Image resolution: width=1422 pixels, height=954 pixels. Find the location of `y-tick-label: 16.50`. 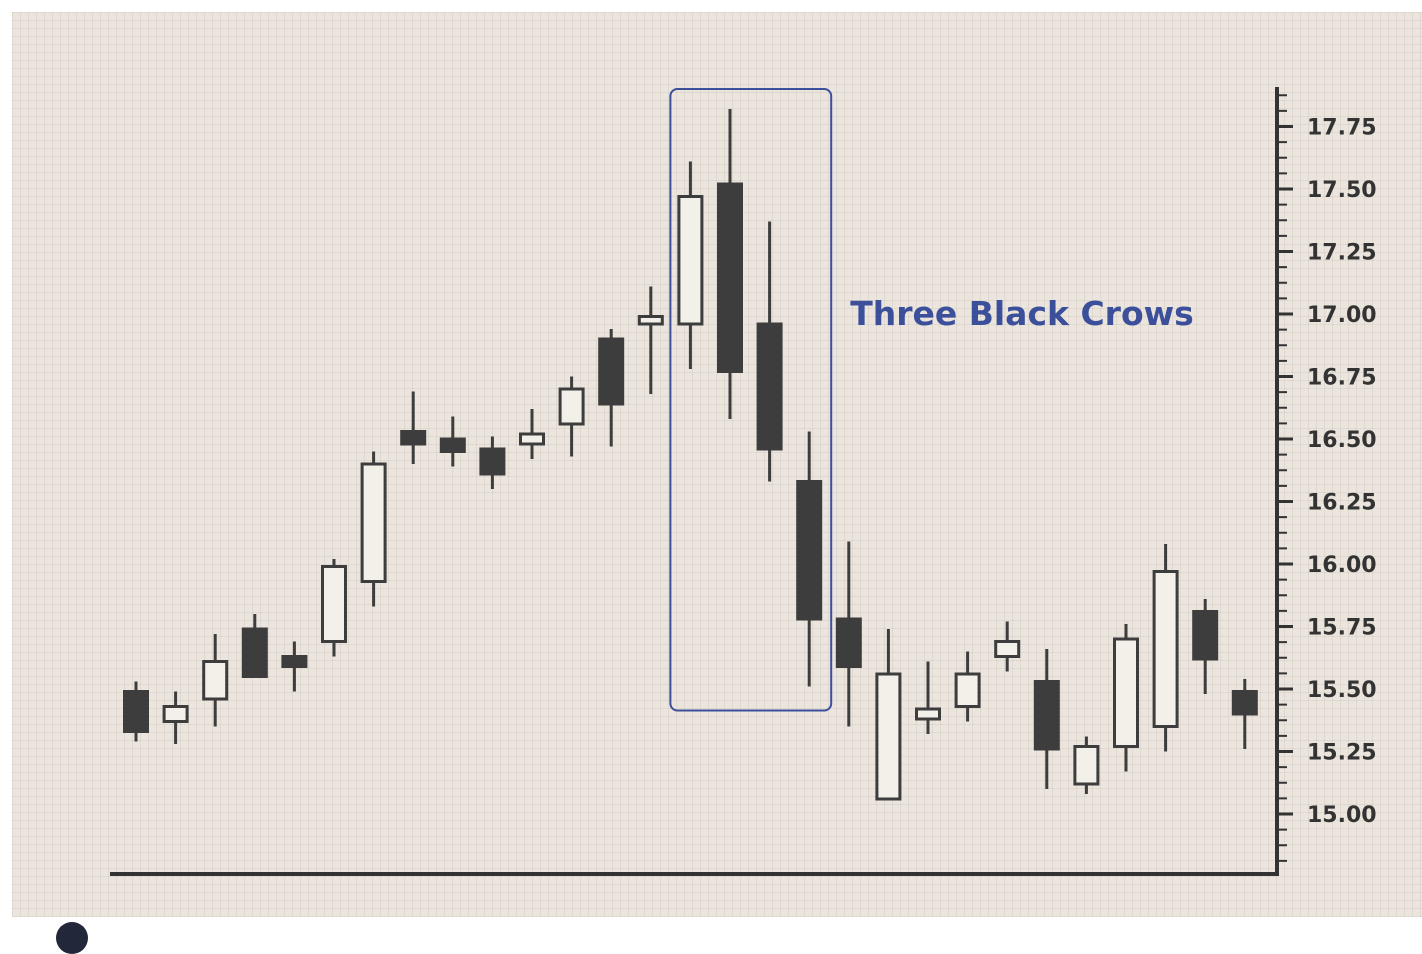

y-tick-label: 16.50 is located at coordinates (1342, 440).